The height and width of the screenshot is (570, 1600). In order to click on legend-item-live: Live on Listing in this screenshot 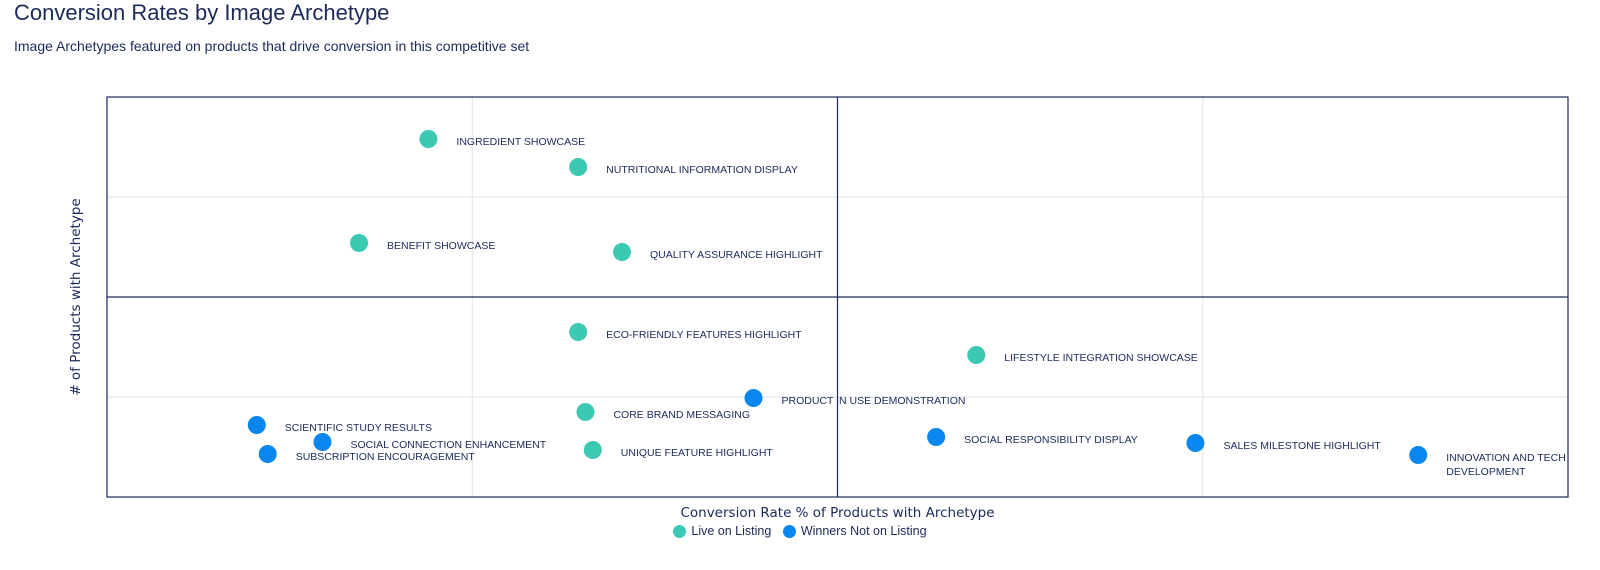, I will do `click(722, 531)`.